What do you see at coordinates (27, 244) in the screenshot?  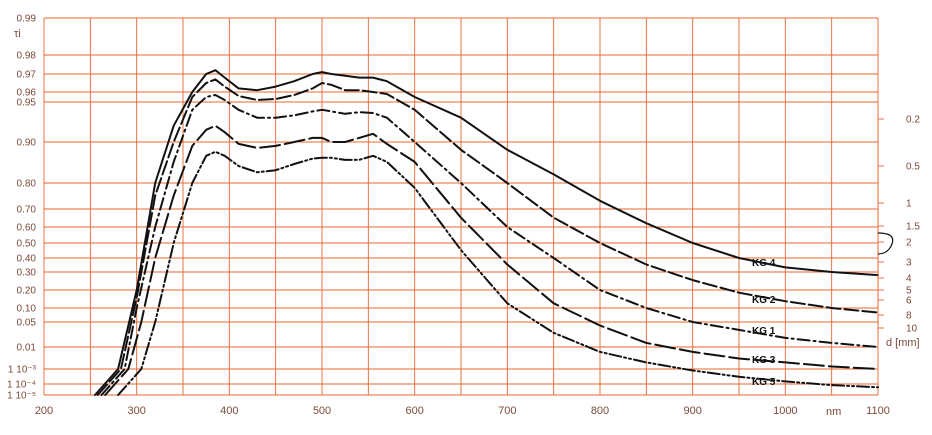 I see `y-tick-label-9: 0.50` at bounding box center [27, 244].